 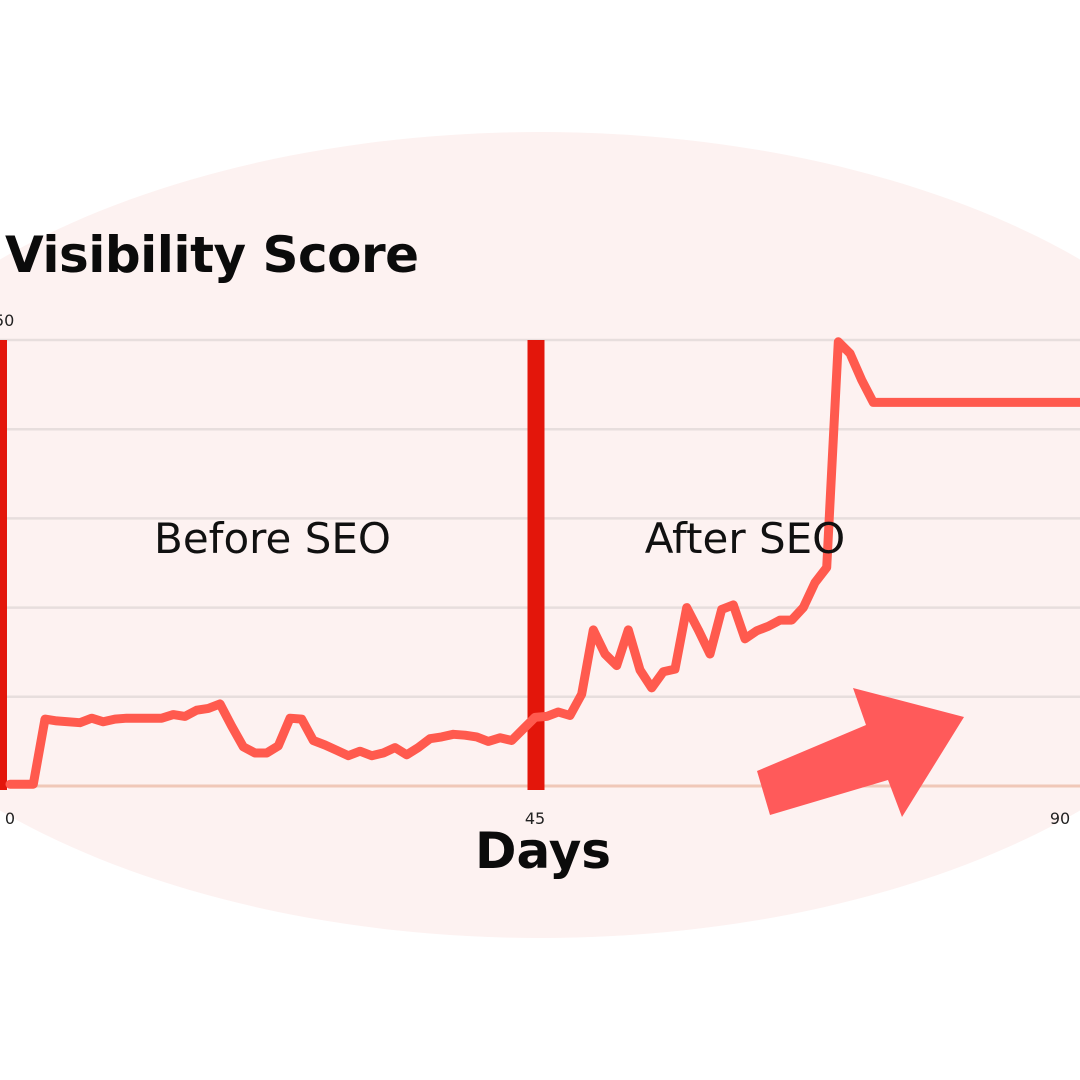 What do you see at coordinates (10, 818) in the screenshot?
I see `x-tick-label-0: 0` at bounding box center [10, 818].